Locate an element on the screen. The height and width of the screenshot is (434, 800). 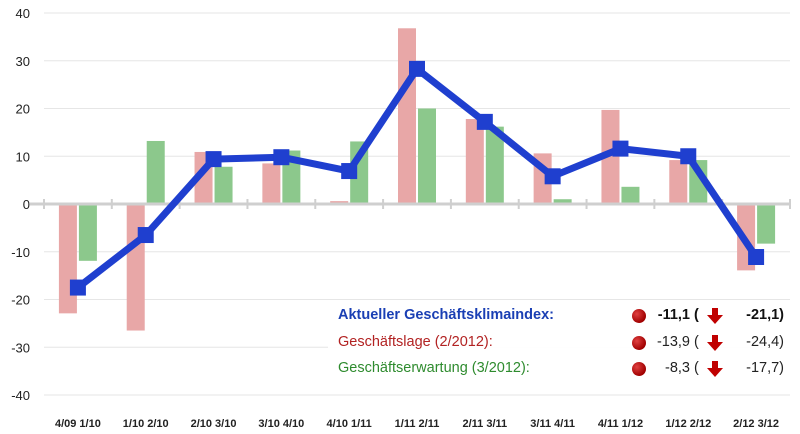
zero-line is located at coordinates (410, 204).